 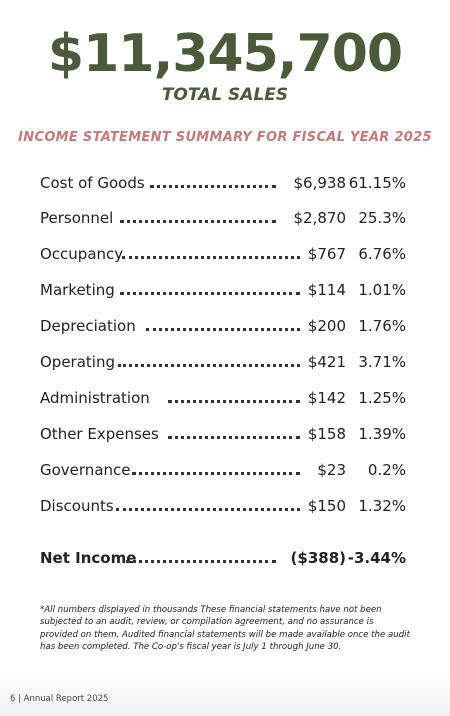 What do you see at coordinates (326, 290) in the screenshot?
I see `line-item-amount: $114` at bounding box center [326, 290].